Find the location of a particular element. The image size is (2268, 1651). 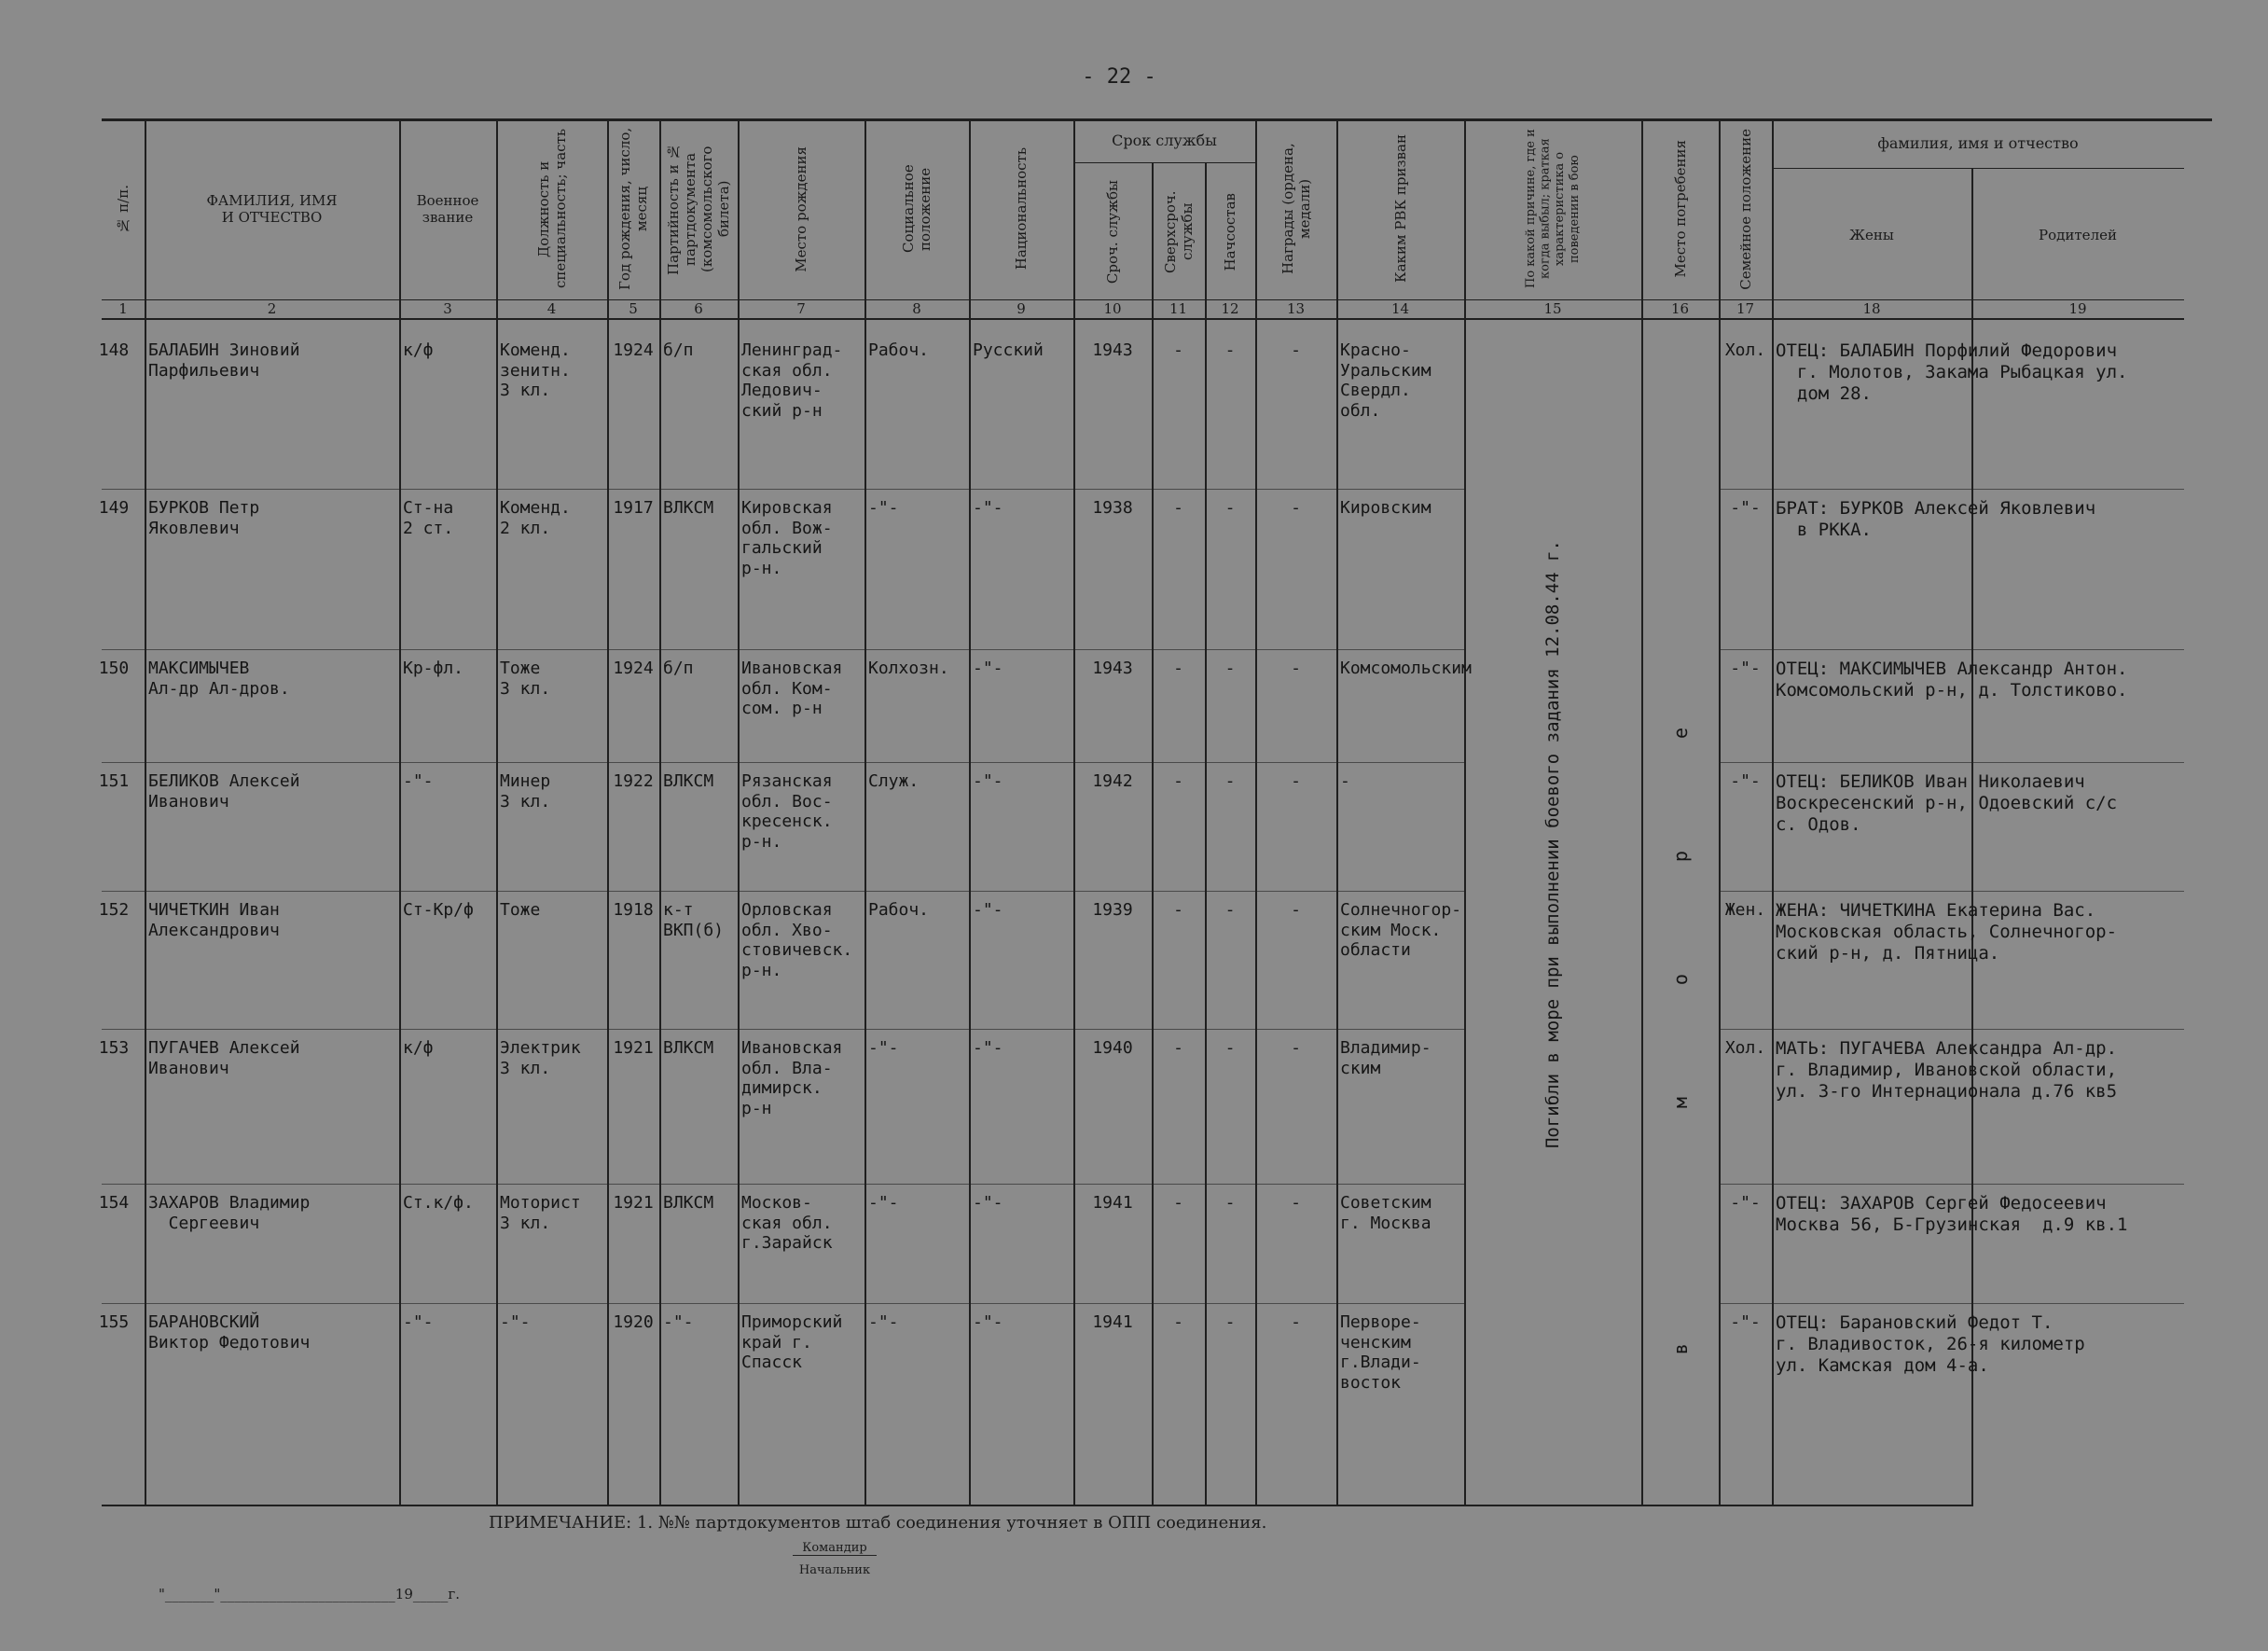

cell: 1940 is located at coordinates (1112, 1048).